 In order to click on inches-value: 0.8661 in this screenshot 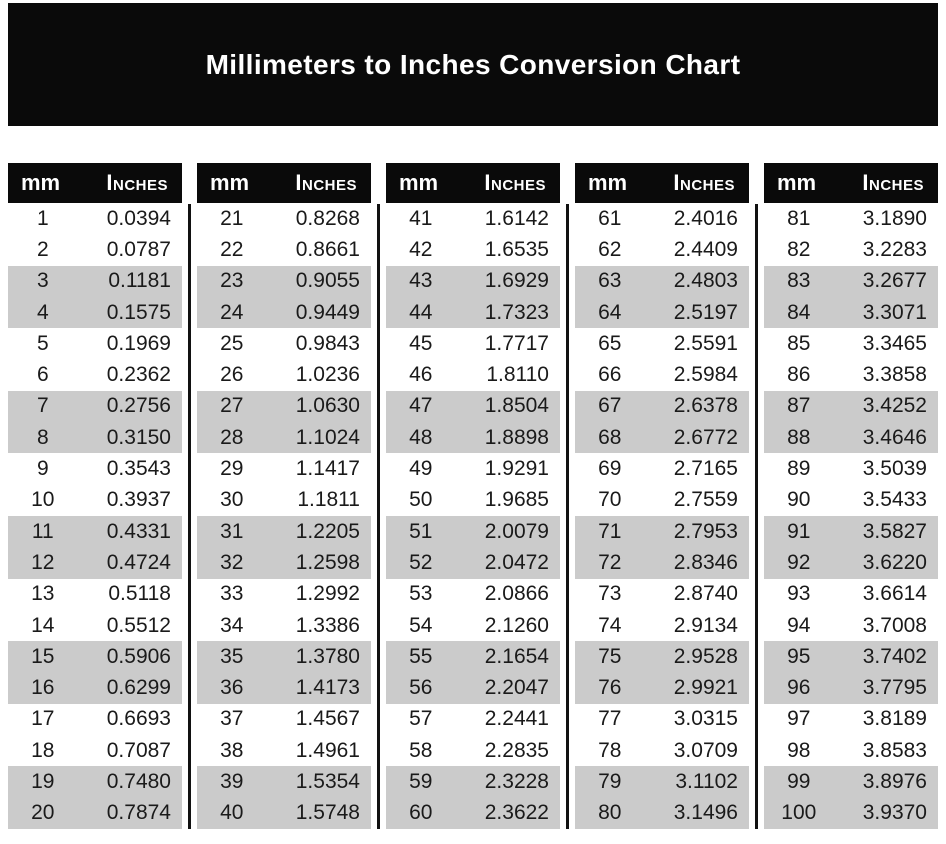, I will do `click(327, 249)`.